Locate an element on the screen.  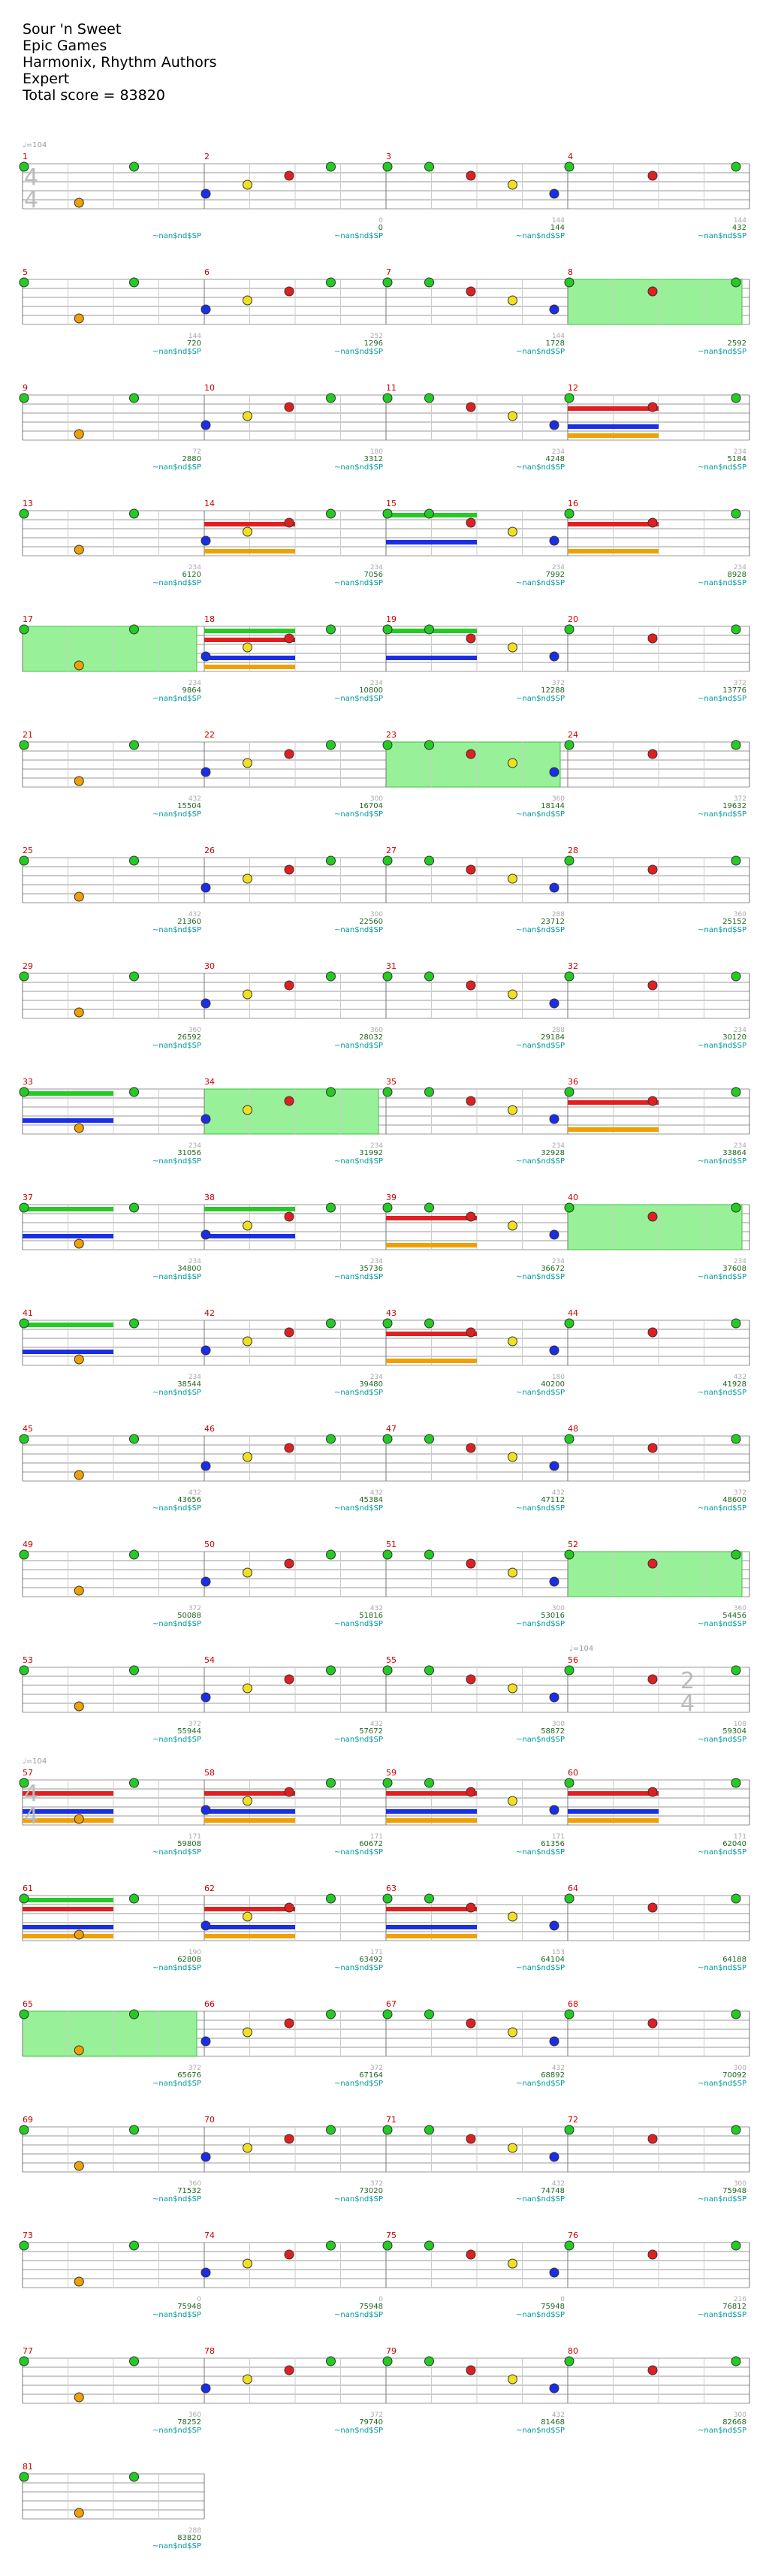
measure-score: 13776 is located at coordinates (734, 690).